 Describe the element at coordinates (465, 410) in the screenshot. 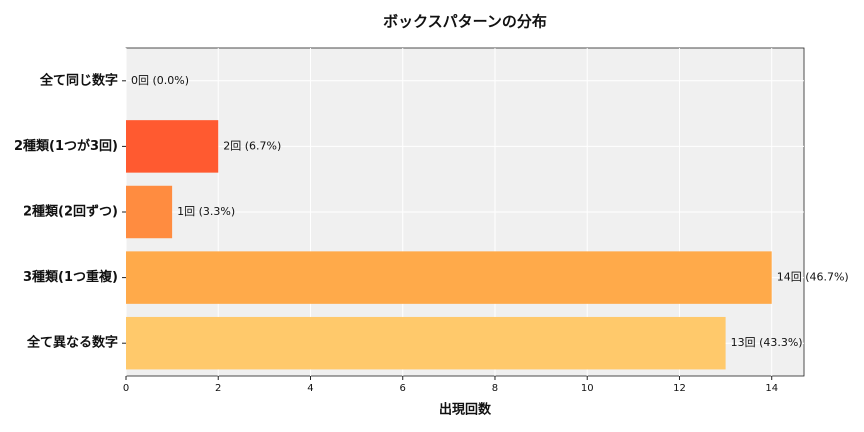

I see `x-axis-label: 出現回数` at that location.